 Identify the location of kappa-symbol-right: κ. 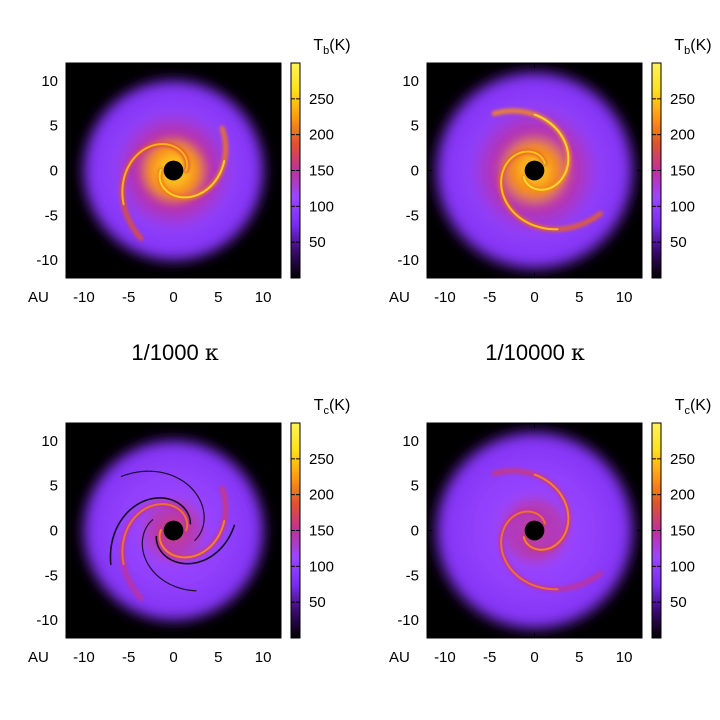
(578, 353).